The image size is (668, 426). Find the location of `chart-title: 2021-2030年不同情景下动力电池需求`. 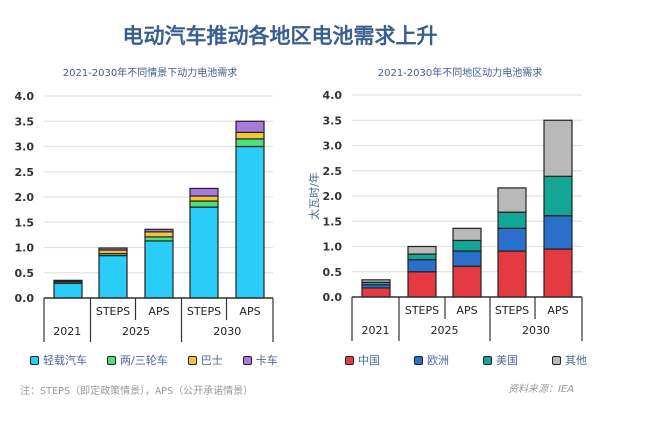

chart-title: 2021-2030年不同情景下动力电池需求 is located at coordinates (150, 72).